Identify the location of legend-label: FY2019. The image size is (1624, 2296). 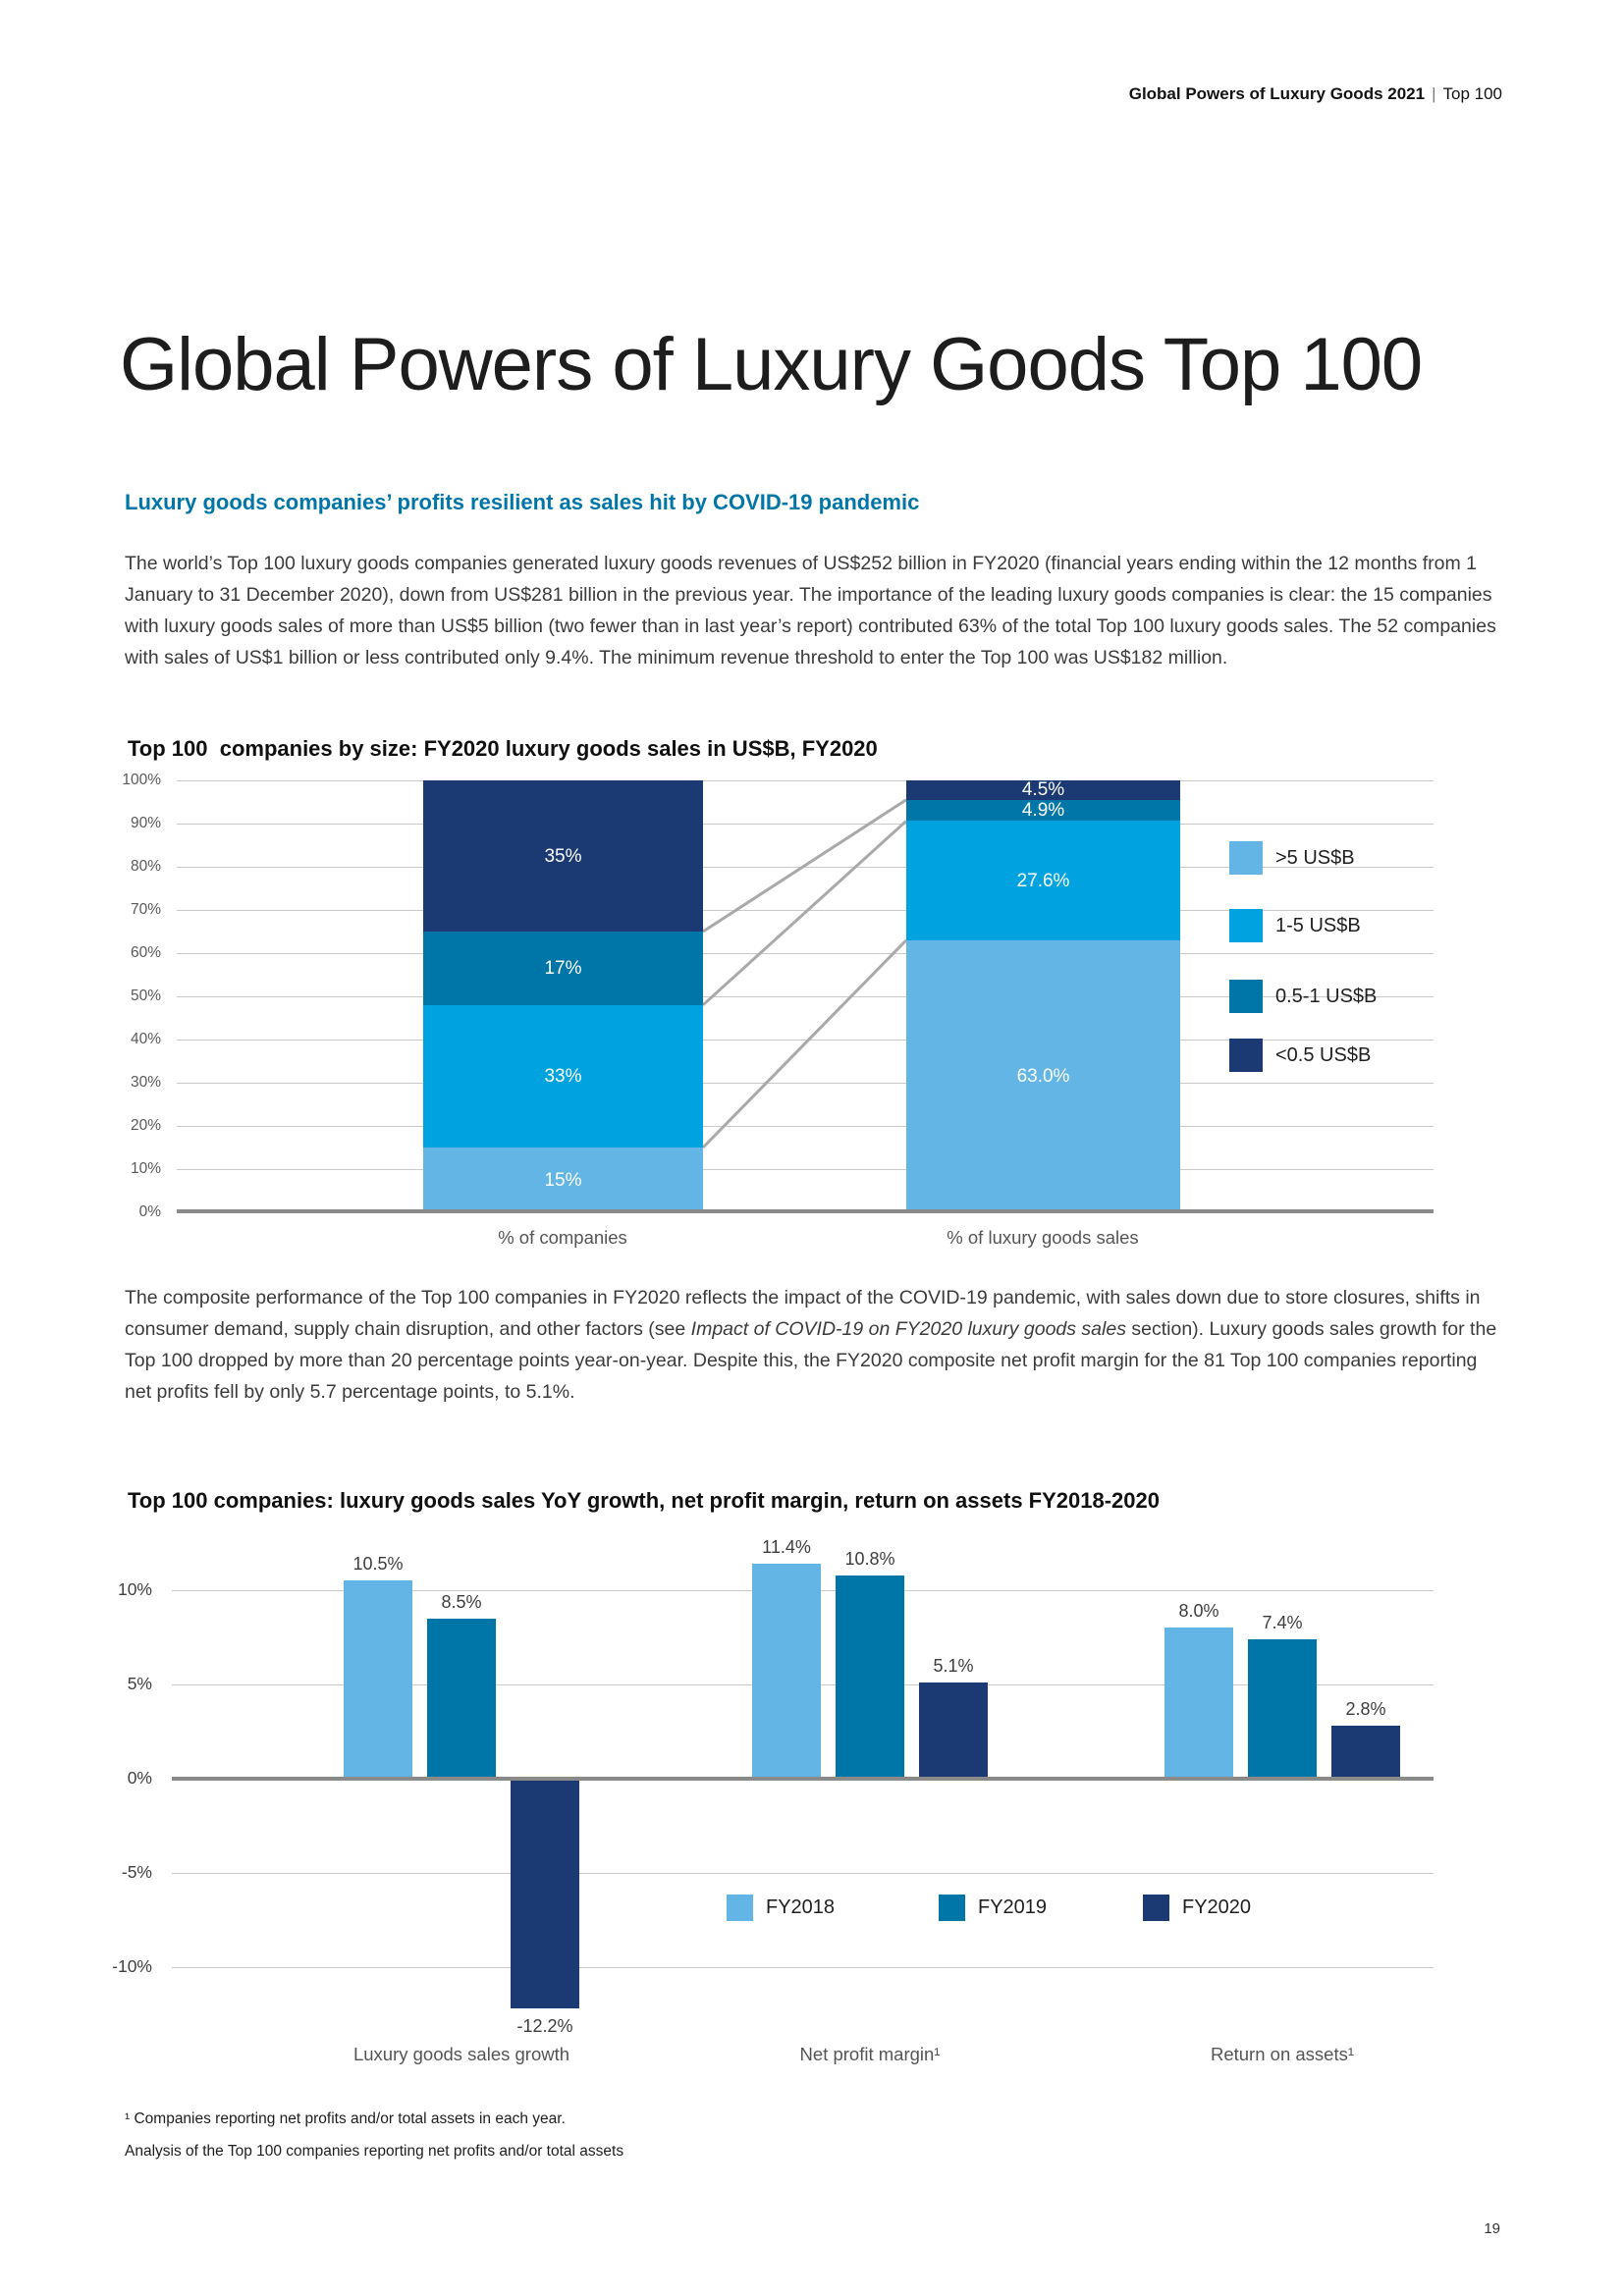
(1013, 1907).